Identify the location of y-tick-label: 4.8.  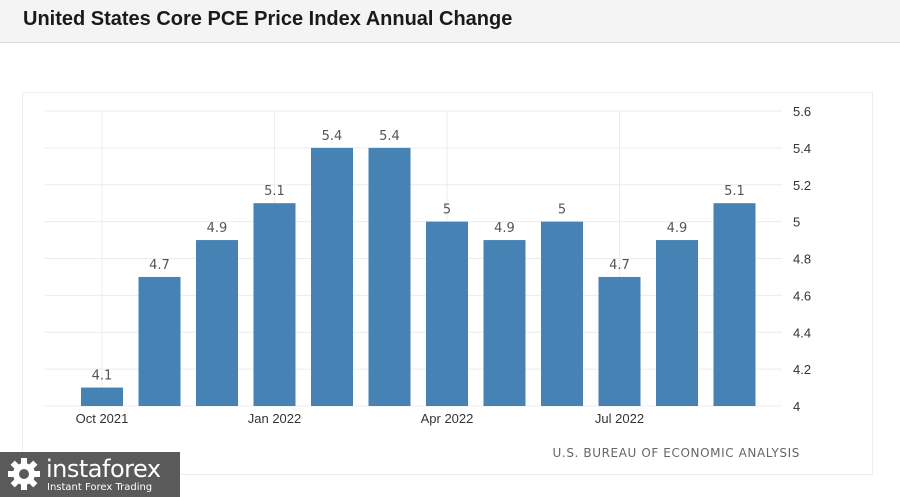
(802, 259).